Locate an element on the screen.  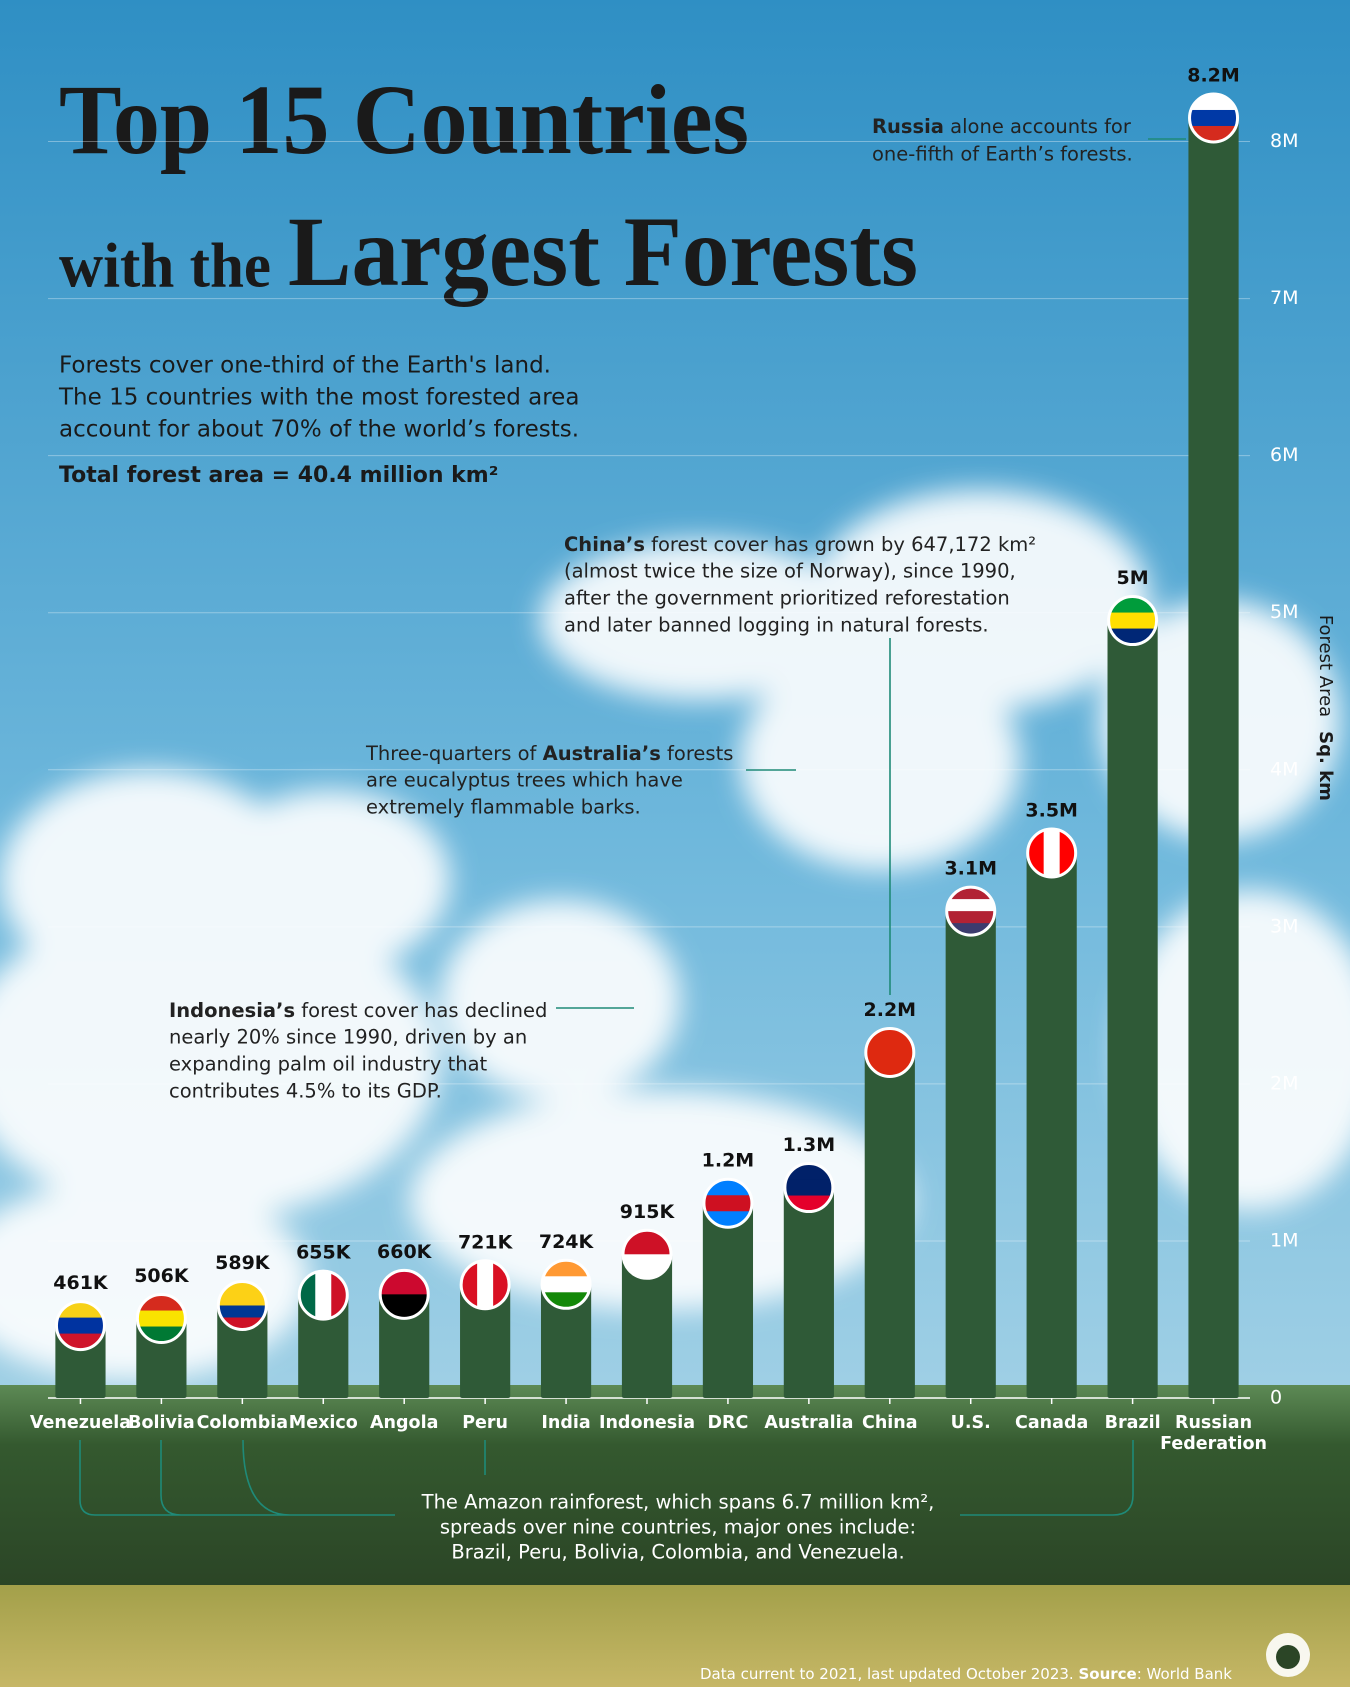
value-label: 3.5M is located at coordinates (1051, 811).